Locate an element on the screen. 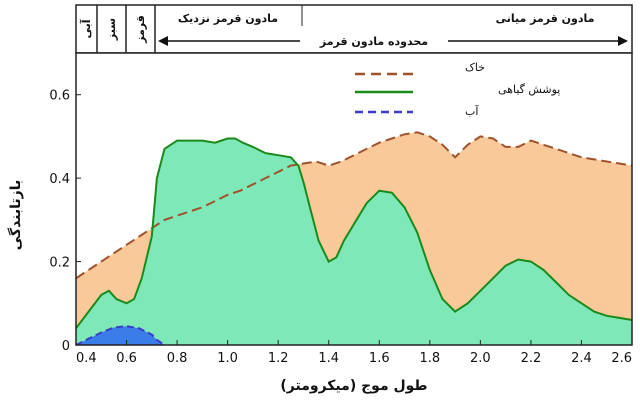  y-tick-label: 0 is located at coordinates (66, 346).